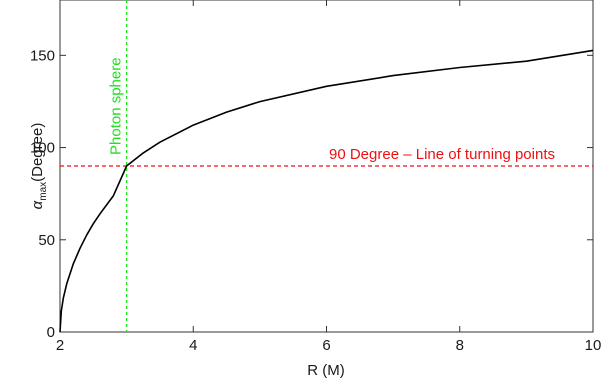 Image resolution: width=601 pixels, height=390 pixels. Describe the element at coordinates (43, 191) in the screenshot. I see `y-axis-label-subscript: max` at that location.